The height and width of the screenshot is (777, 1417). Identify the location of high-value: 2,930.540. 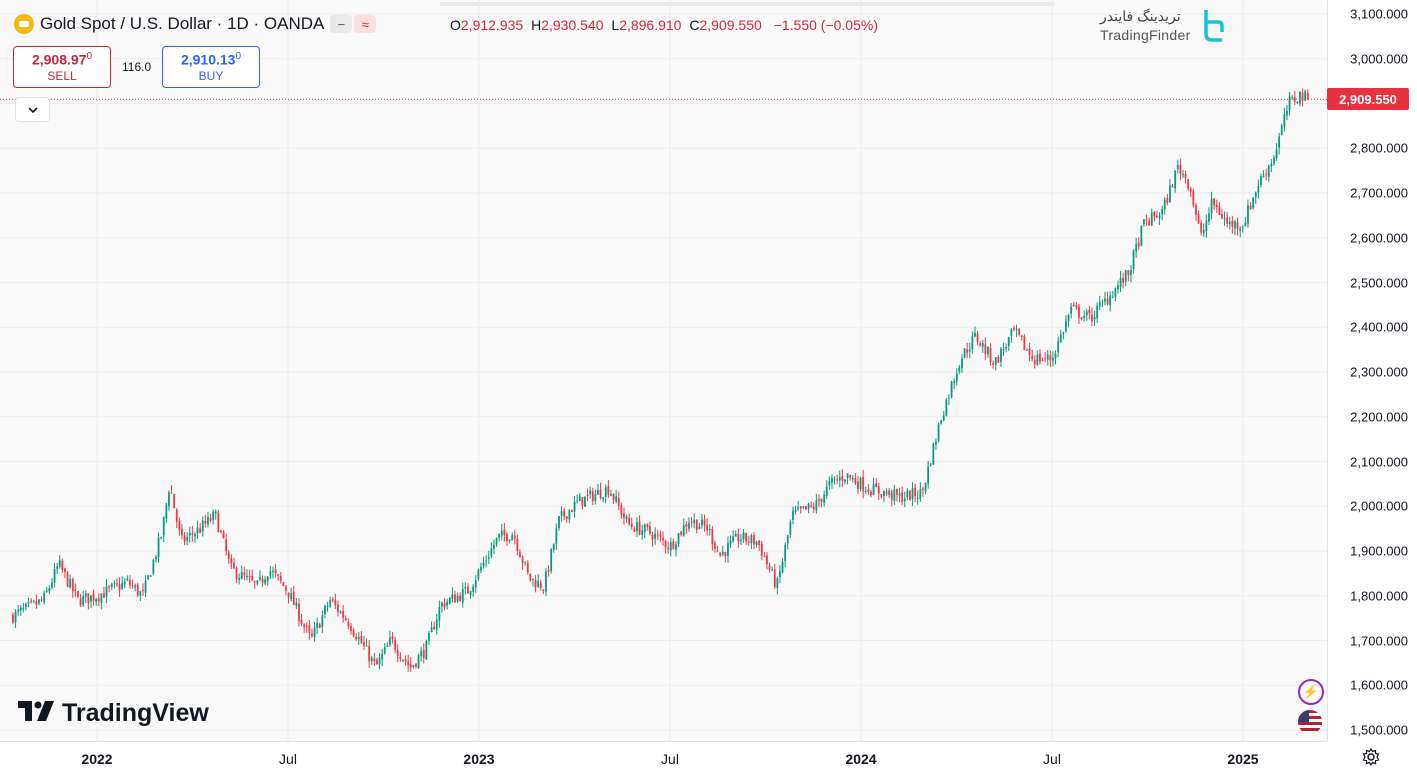
(572, 25).